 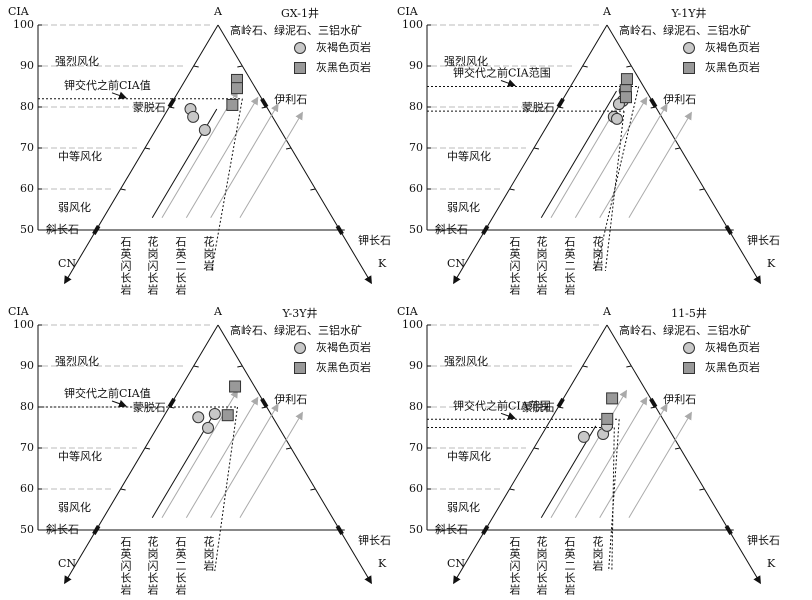 I want to click on ref-projection, so click(x=617, y=179).